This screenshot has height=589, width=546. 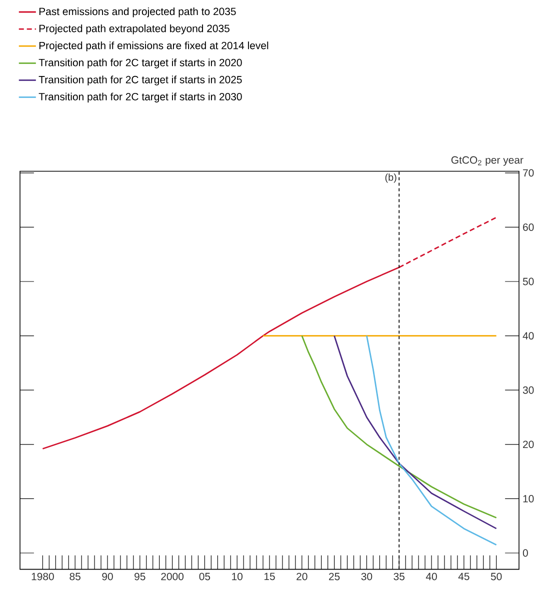 I want to click on y-tick-label: 0, so click(x=525, y=553).